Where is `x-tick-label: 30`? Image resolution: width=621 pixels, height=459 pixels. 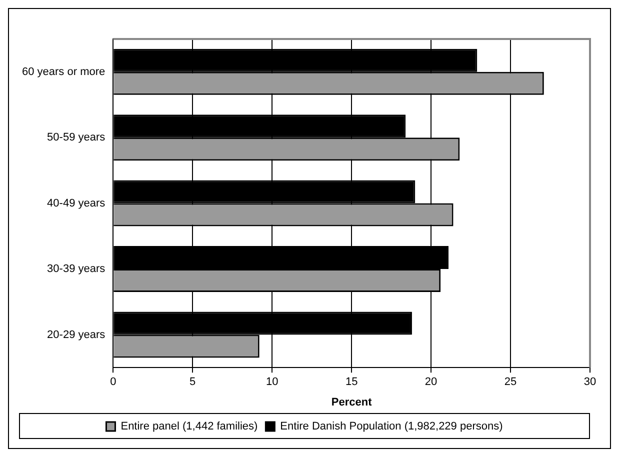 x-tick-label: 30 is located at coordinates (590, 382).